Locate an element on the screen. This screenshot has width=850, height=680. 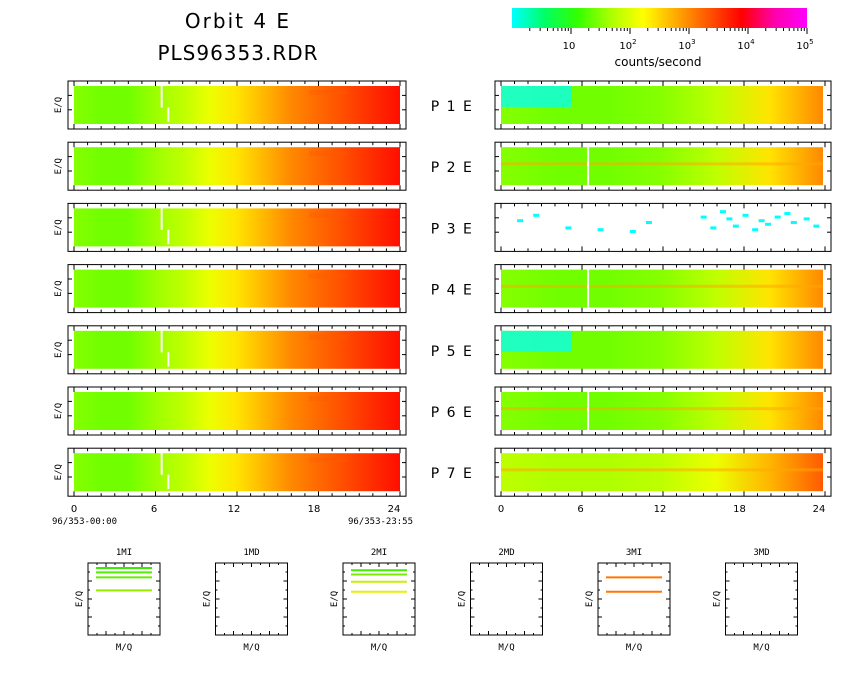
mq-panel-title: 1MI is located at coordinates (124, 553).